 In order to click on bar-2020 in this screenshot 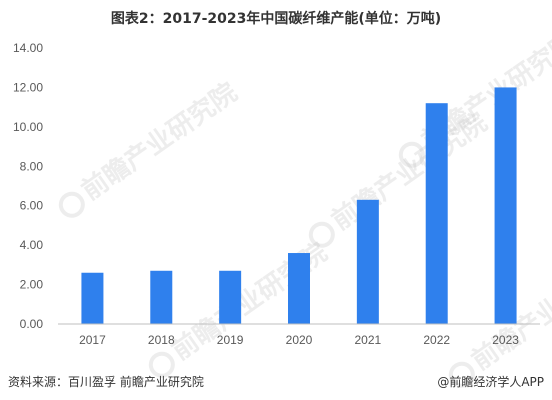, I will do `click(299, 288)`.